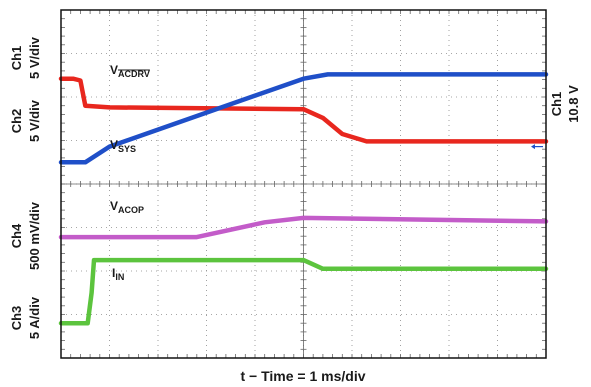 The width and height of the screenshot is (591, 387). Describe the element at coordinates (118, 274) in the screenshot. I see `series-label-iin: IIN` at that location.